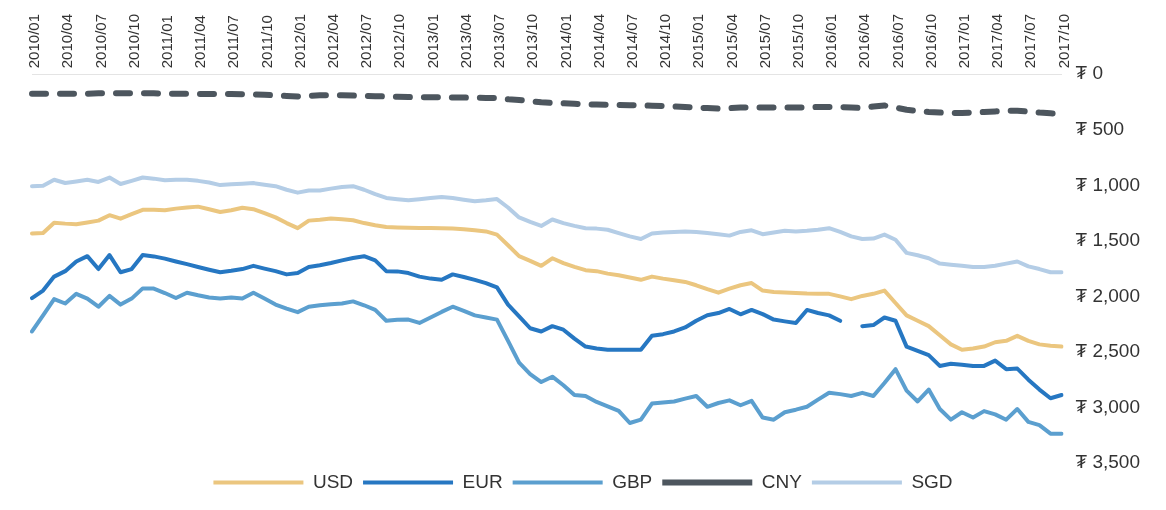 The height and width of the screenshot is (510, 1166). I want to click on x-tick-label: 2016/10, so click(930, 41).